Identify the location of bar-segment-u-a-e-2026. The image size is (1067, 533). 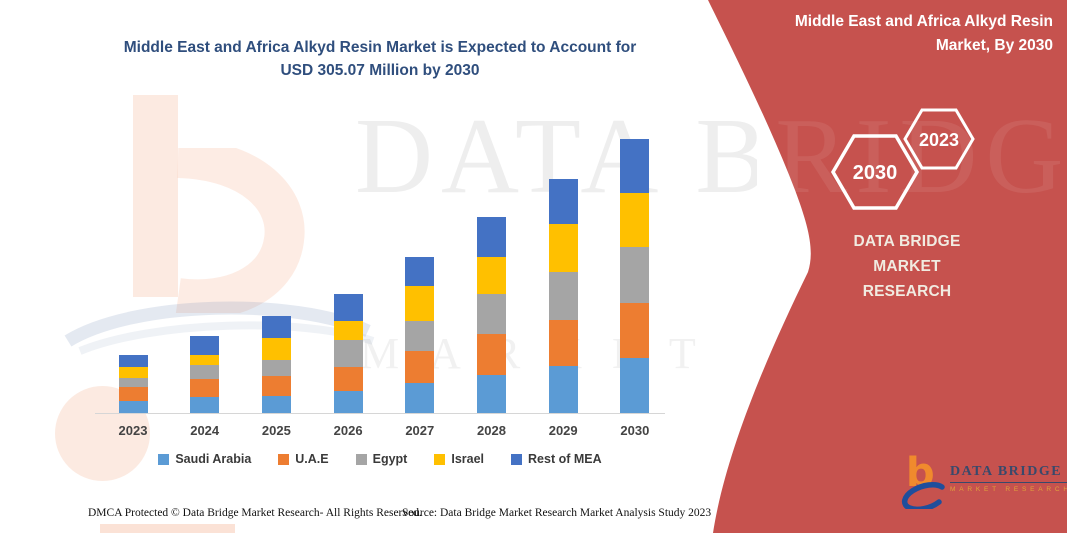
(348, 379).